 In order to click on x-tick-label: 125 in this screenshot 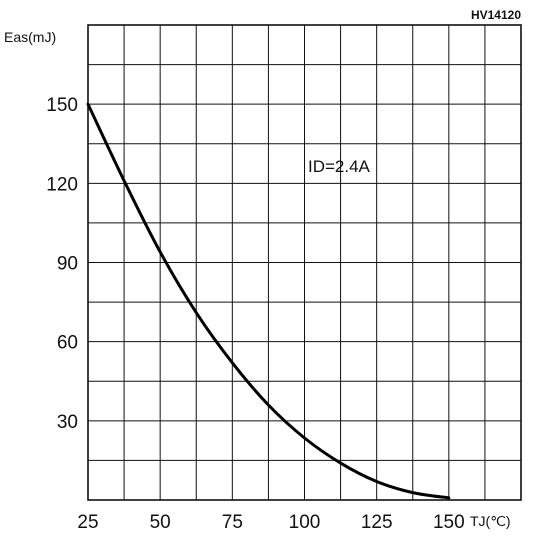, I will do `click(377, 522)`.